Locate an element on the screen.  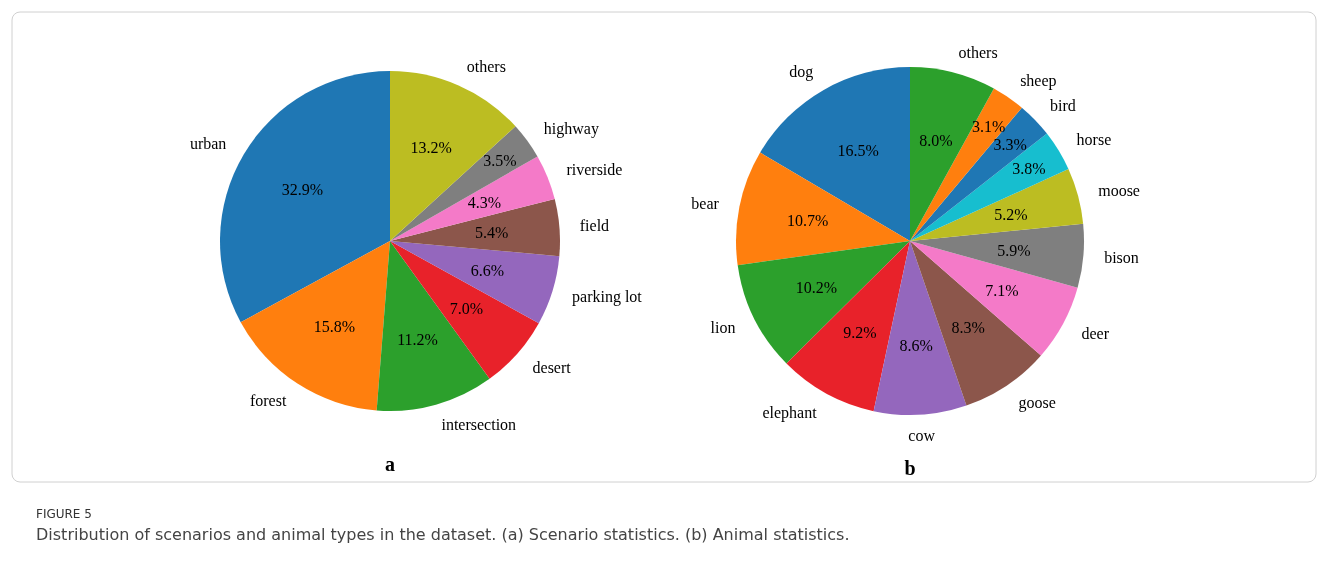
text: Distribution of scenarios and animal types in the dataset. (a) Scenario statistics. (b) Animal statistics. is located at coordinates (443, 534).